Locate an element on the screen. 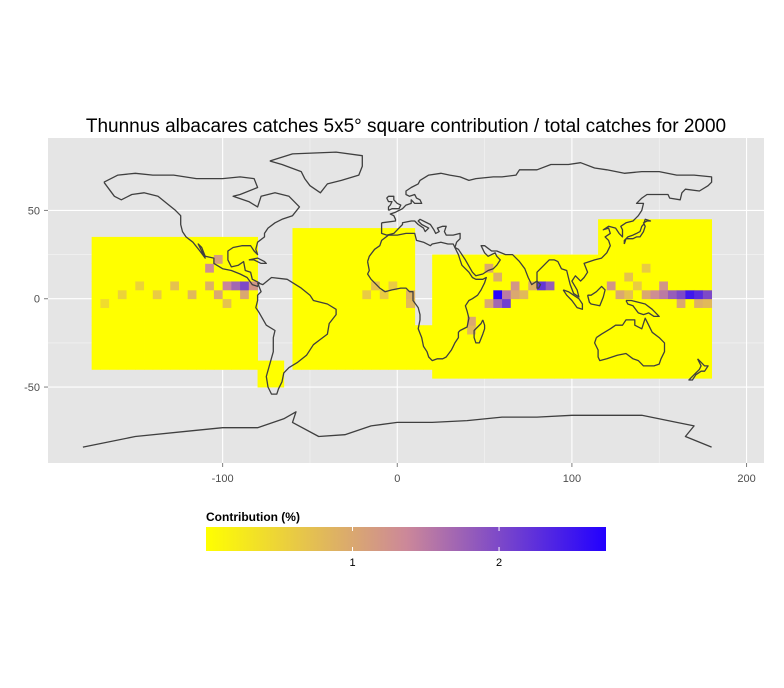 This screenshot has height=688, width=784. coastline-south-america is located at coordinates (296, 335).